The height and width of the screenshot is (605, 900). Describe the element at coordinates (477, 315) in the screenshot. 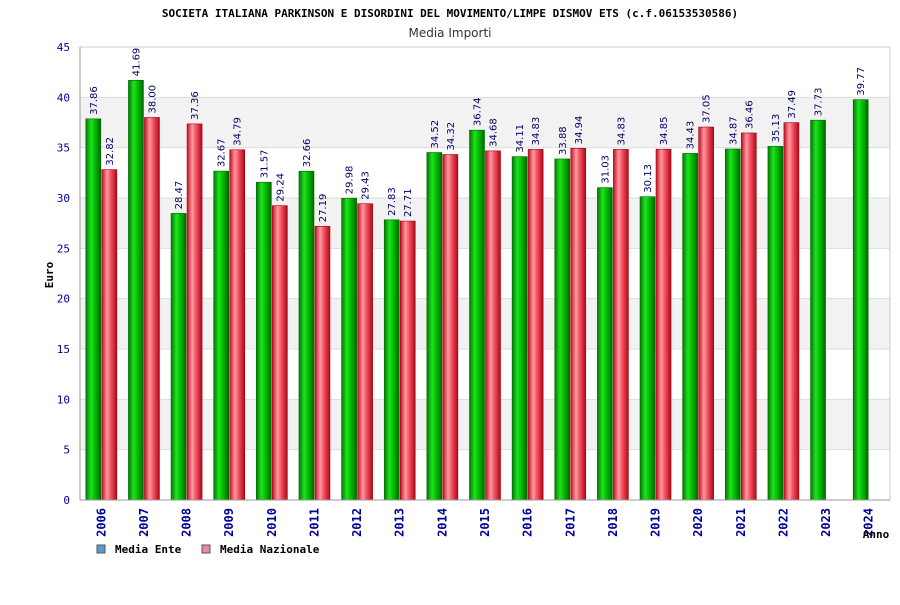

I see `bar-media-ente-2015` at that location.